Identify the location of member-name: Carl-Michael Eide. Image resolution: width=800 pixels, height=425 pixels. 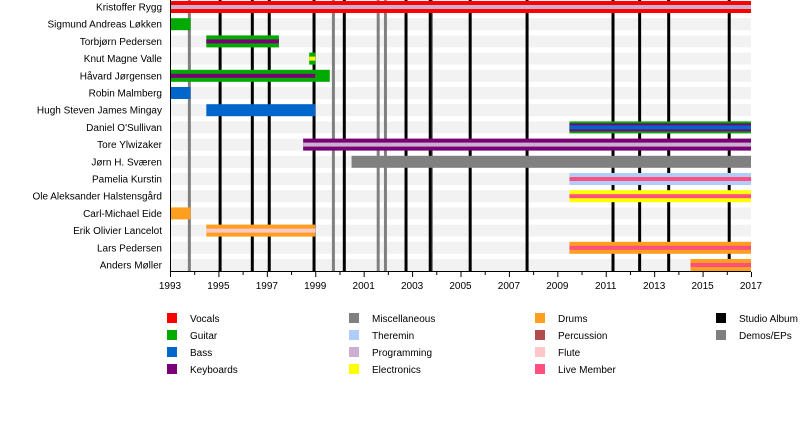
(122, 214).